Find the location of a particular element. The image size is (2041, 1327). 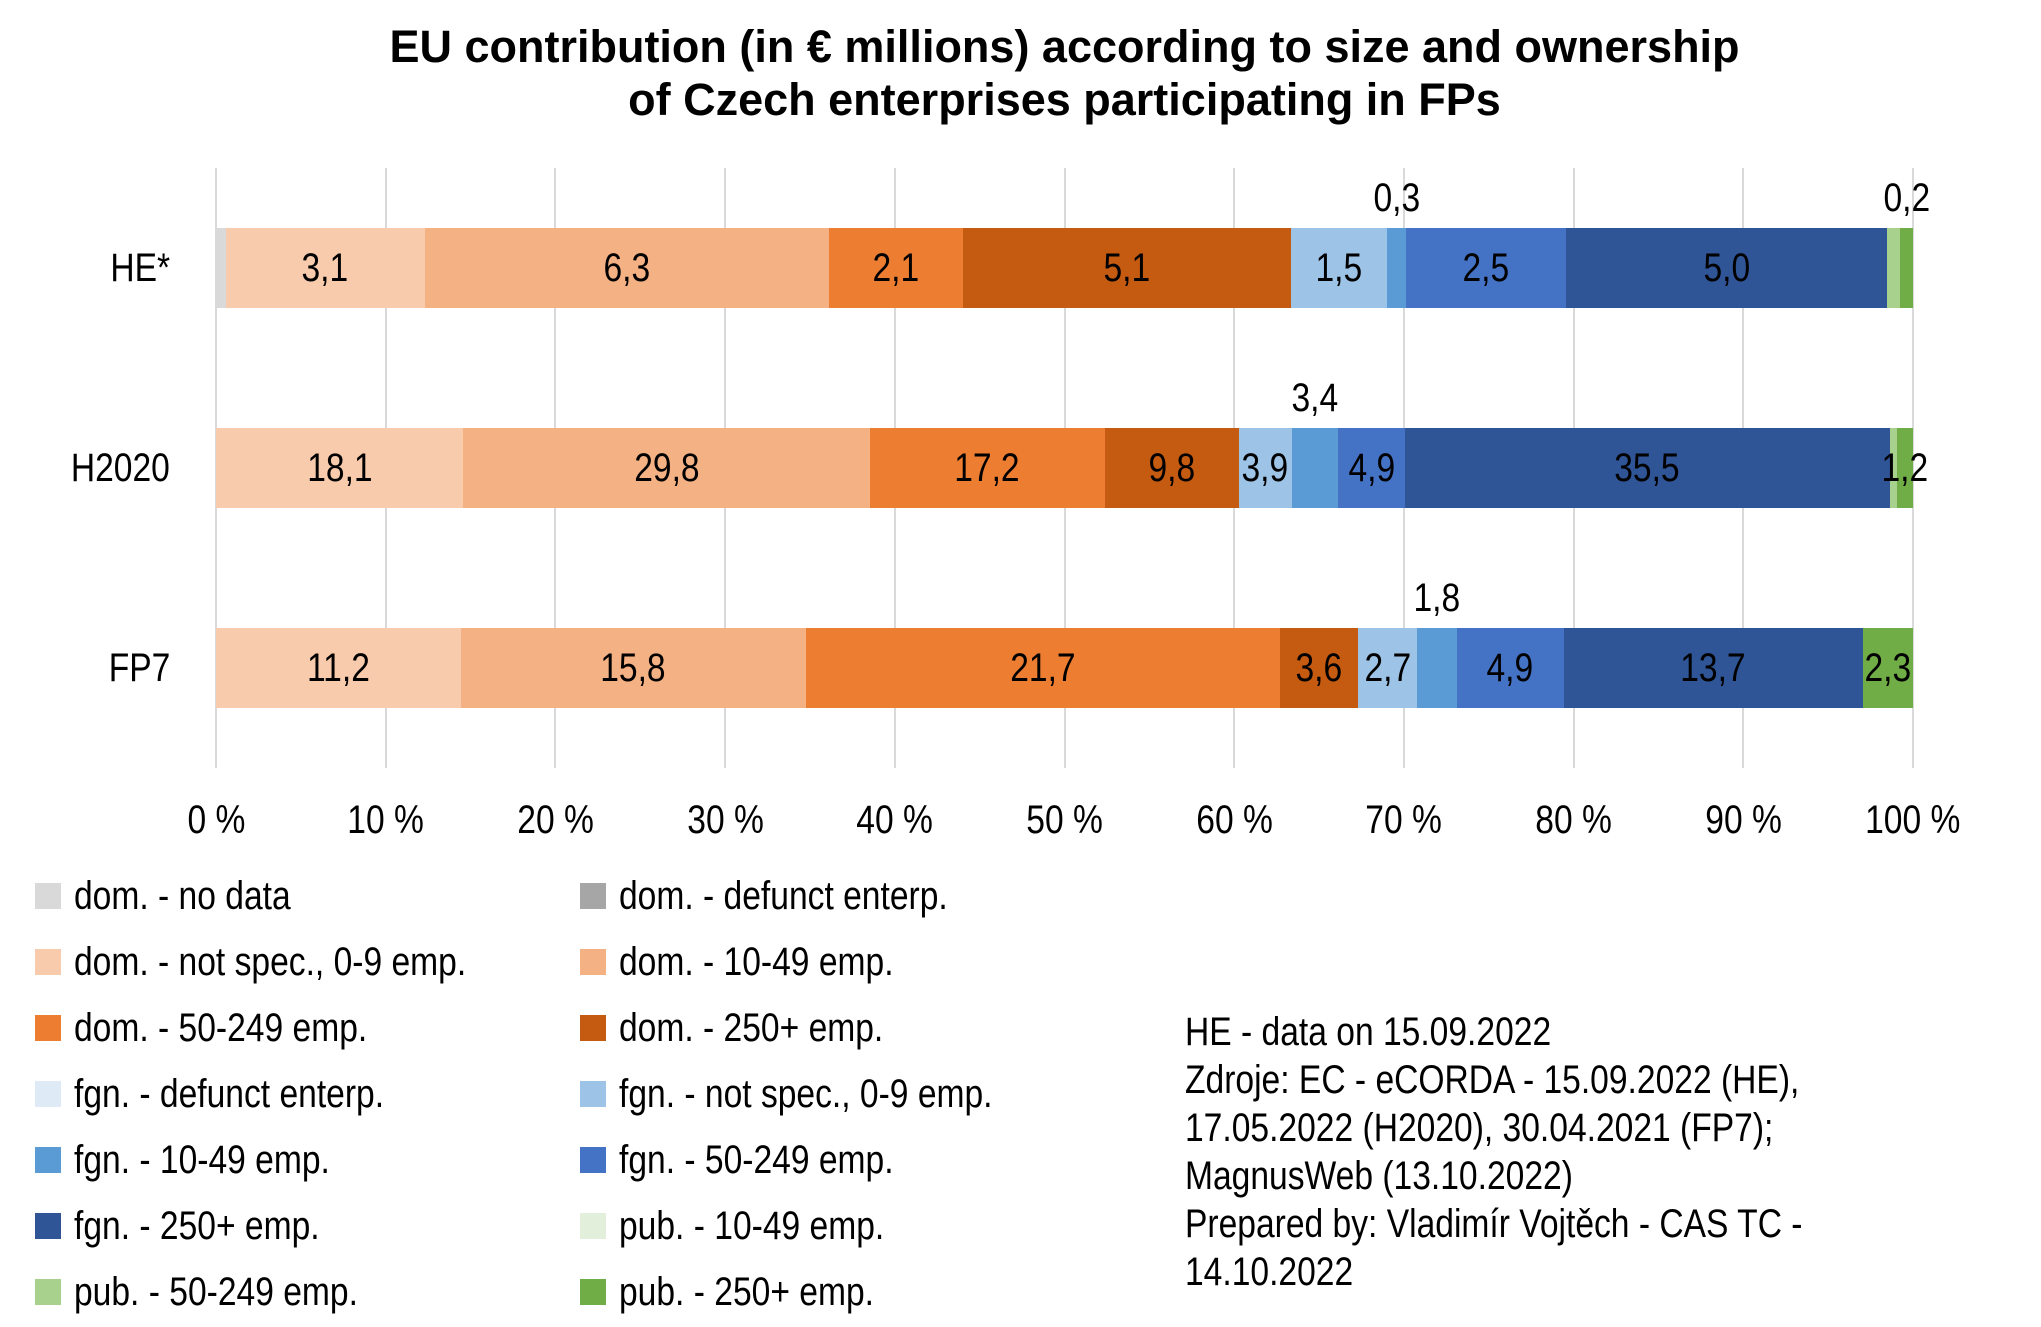

segment-value-label: 17,2 is located at coordinates (987, 467).